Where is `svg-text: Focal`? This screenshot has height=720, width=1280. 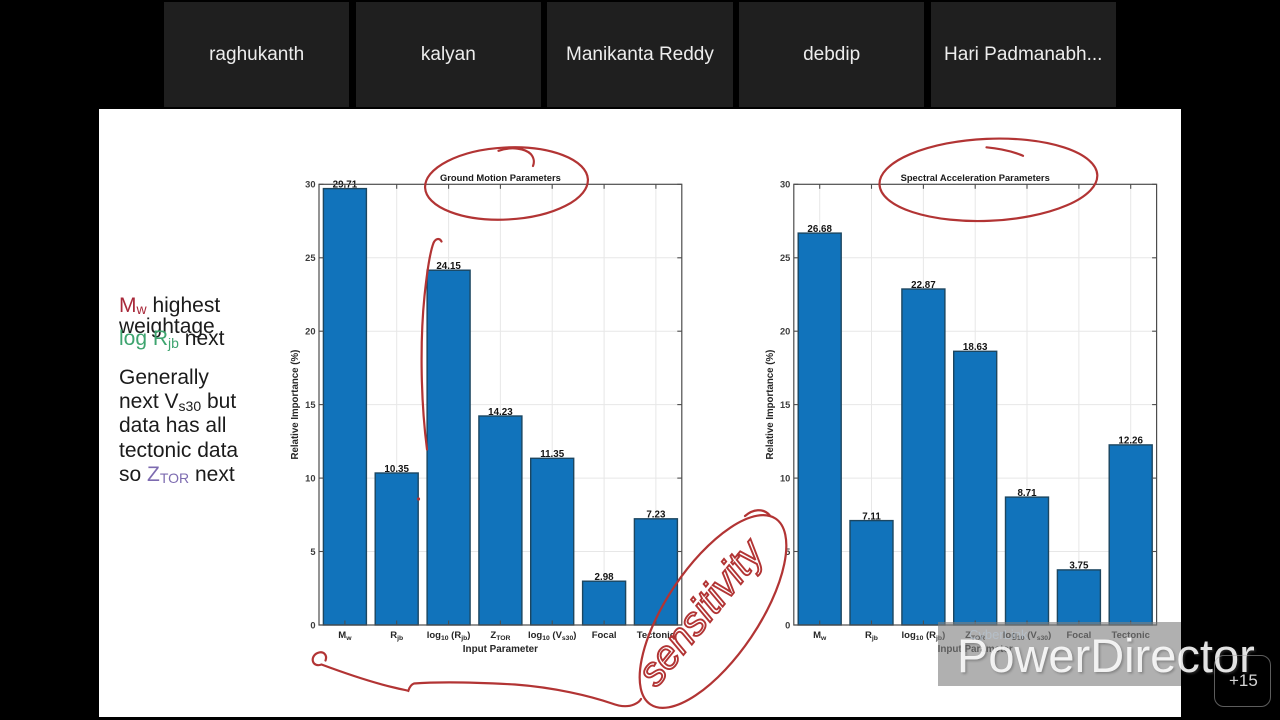
svg-text: Focal is located at coordinates (604, 635).